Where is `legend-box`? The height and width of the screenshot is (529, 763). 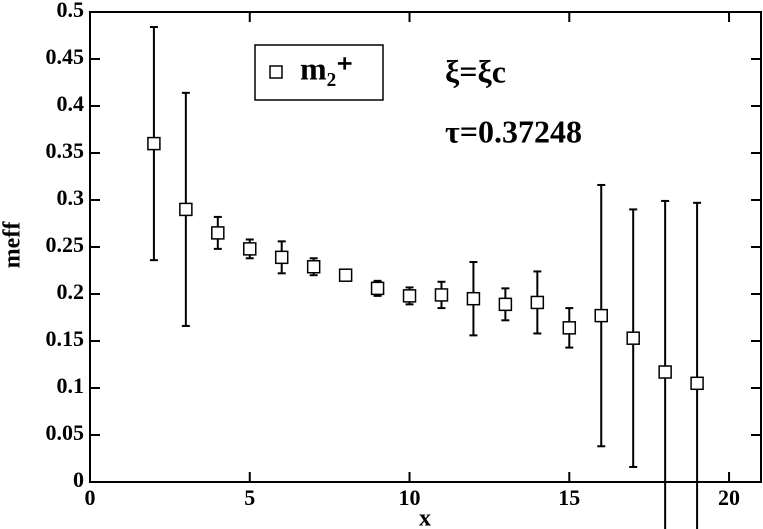 legend-box is located at coordinates (319, 72).